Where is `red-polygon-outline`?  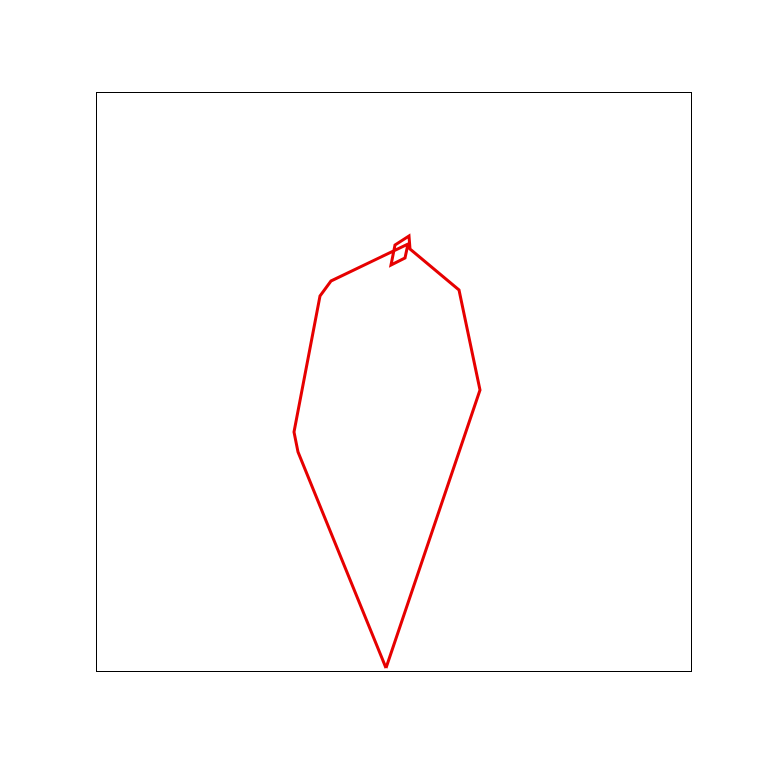 red-polygon-outline is located at coordinates (387, 451).